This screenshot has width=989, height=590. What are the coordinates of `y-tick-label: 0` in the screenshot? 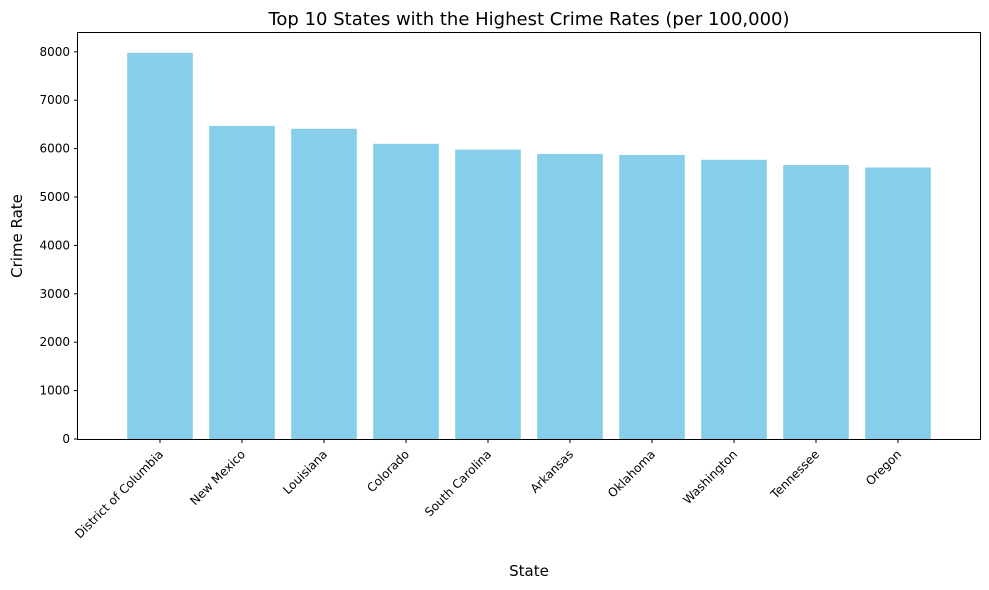 It's located at (66, 439).